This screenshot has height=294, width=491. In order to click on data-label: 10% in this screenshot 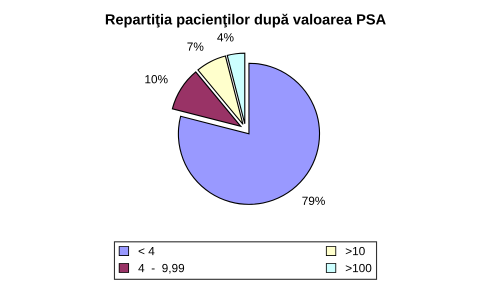, I will do `click(156, 79)`.